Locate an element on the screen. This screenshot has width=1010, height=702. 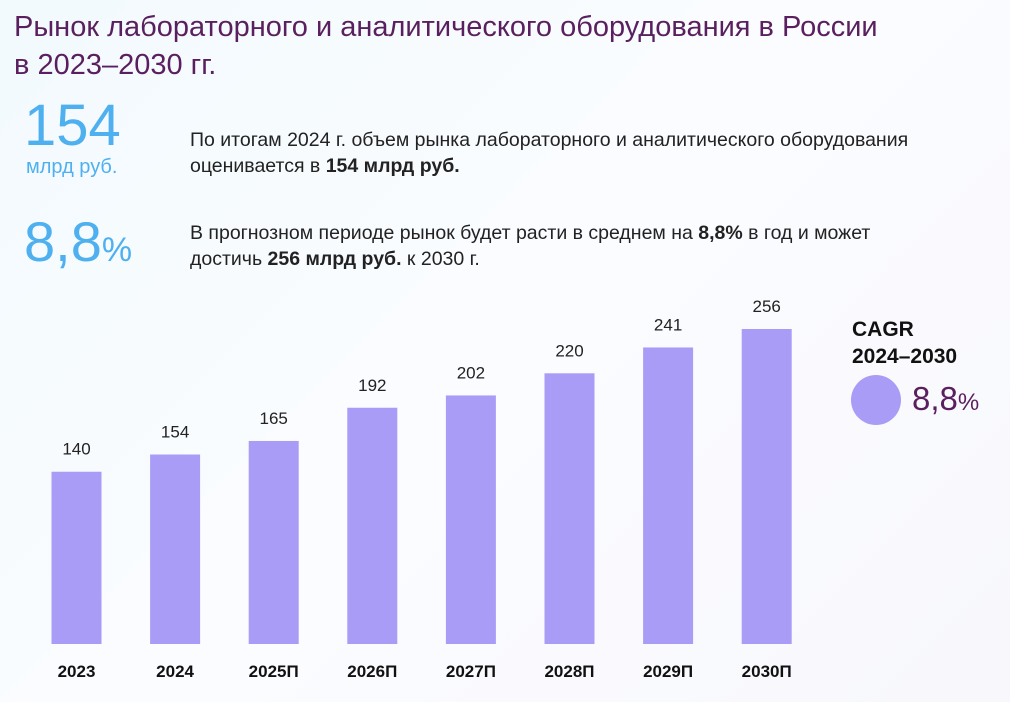
desc-bold: 154 млрд руб. is located at coordinates (392, 166).